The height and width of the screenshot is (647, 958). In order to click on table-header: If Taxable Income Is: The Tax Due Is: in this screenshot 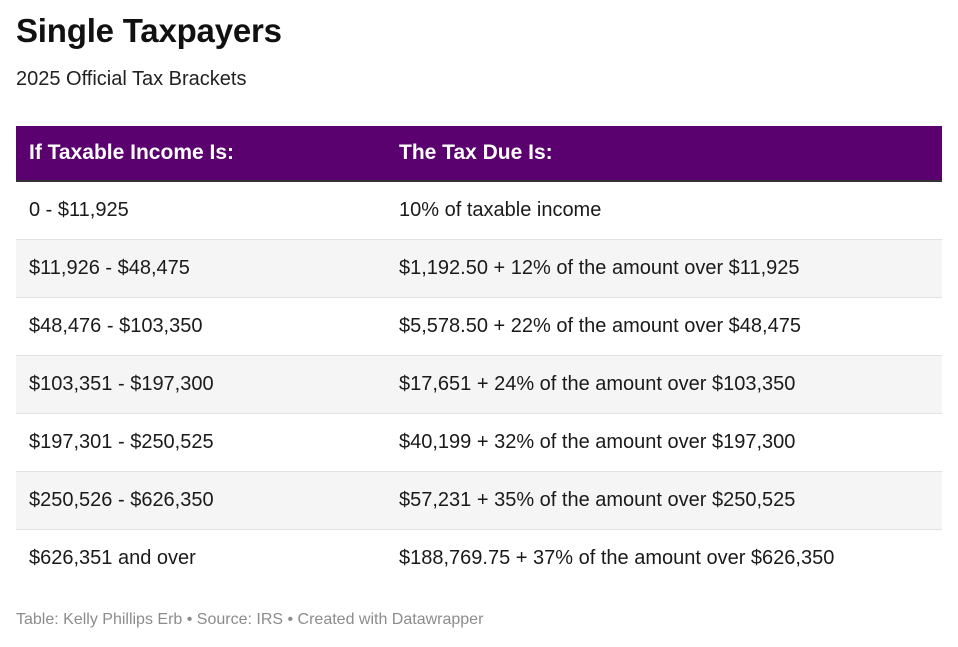, I will do `click(479, 154)`.